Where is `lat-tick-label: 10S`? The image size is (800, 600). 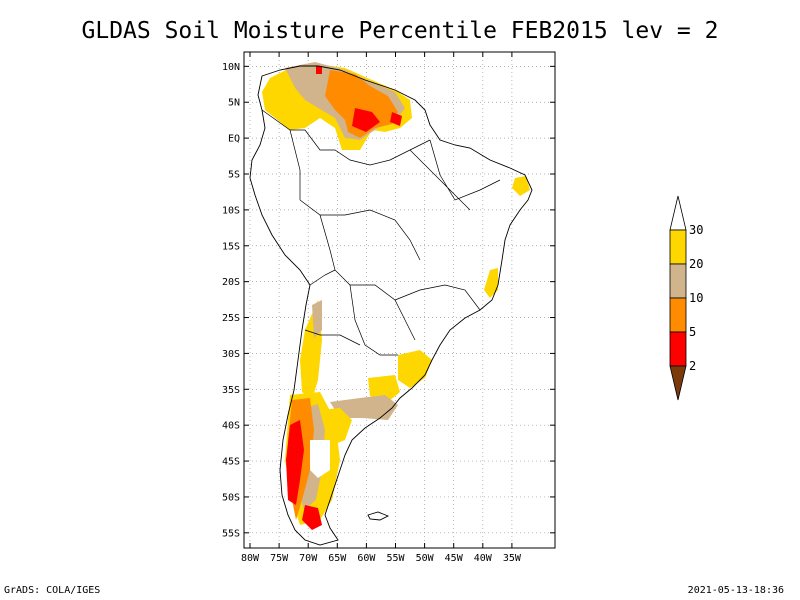
lat-tick-label: 10S is located at coordinates (231, 210).